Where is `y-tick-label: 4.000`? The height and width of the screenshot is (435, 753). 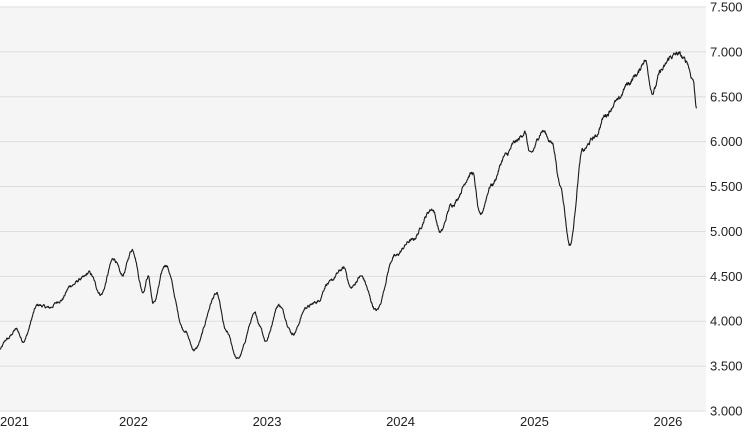
y-tick-label: 4.000 is located at coordinates (726, 321).